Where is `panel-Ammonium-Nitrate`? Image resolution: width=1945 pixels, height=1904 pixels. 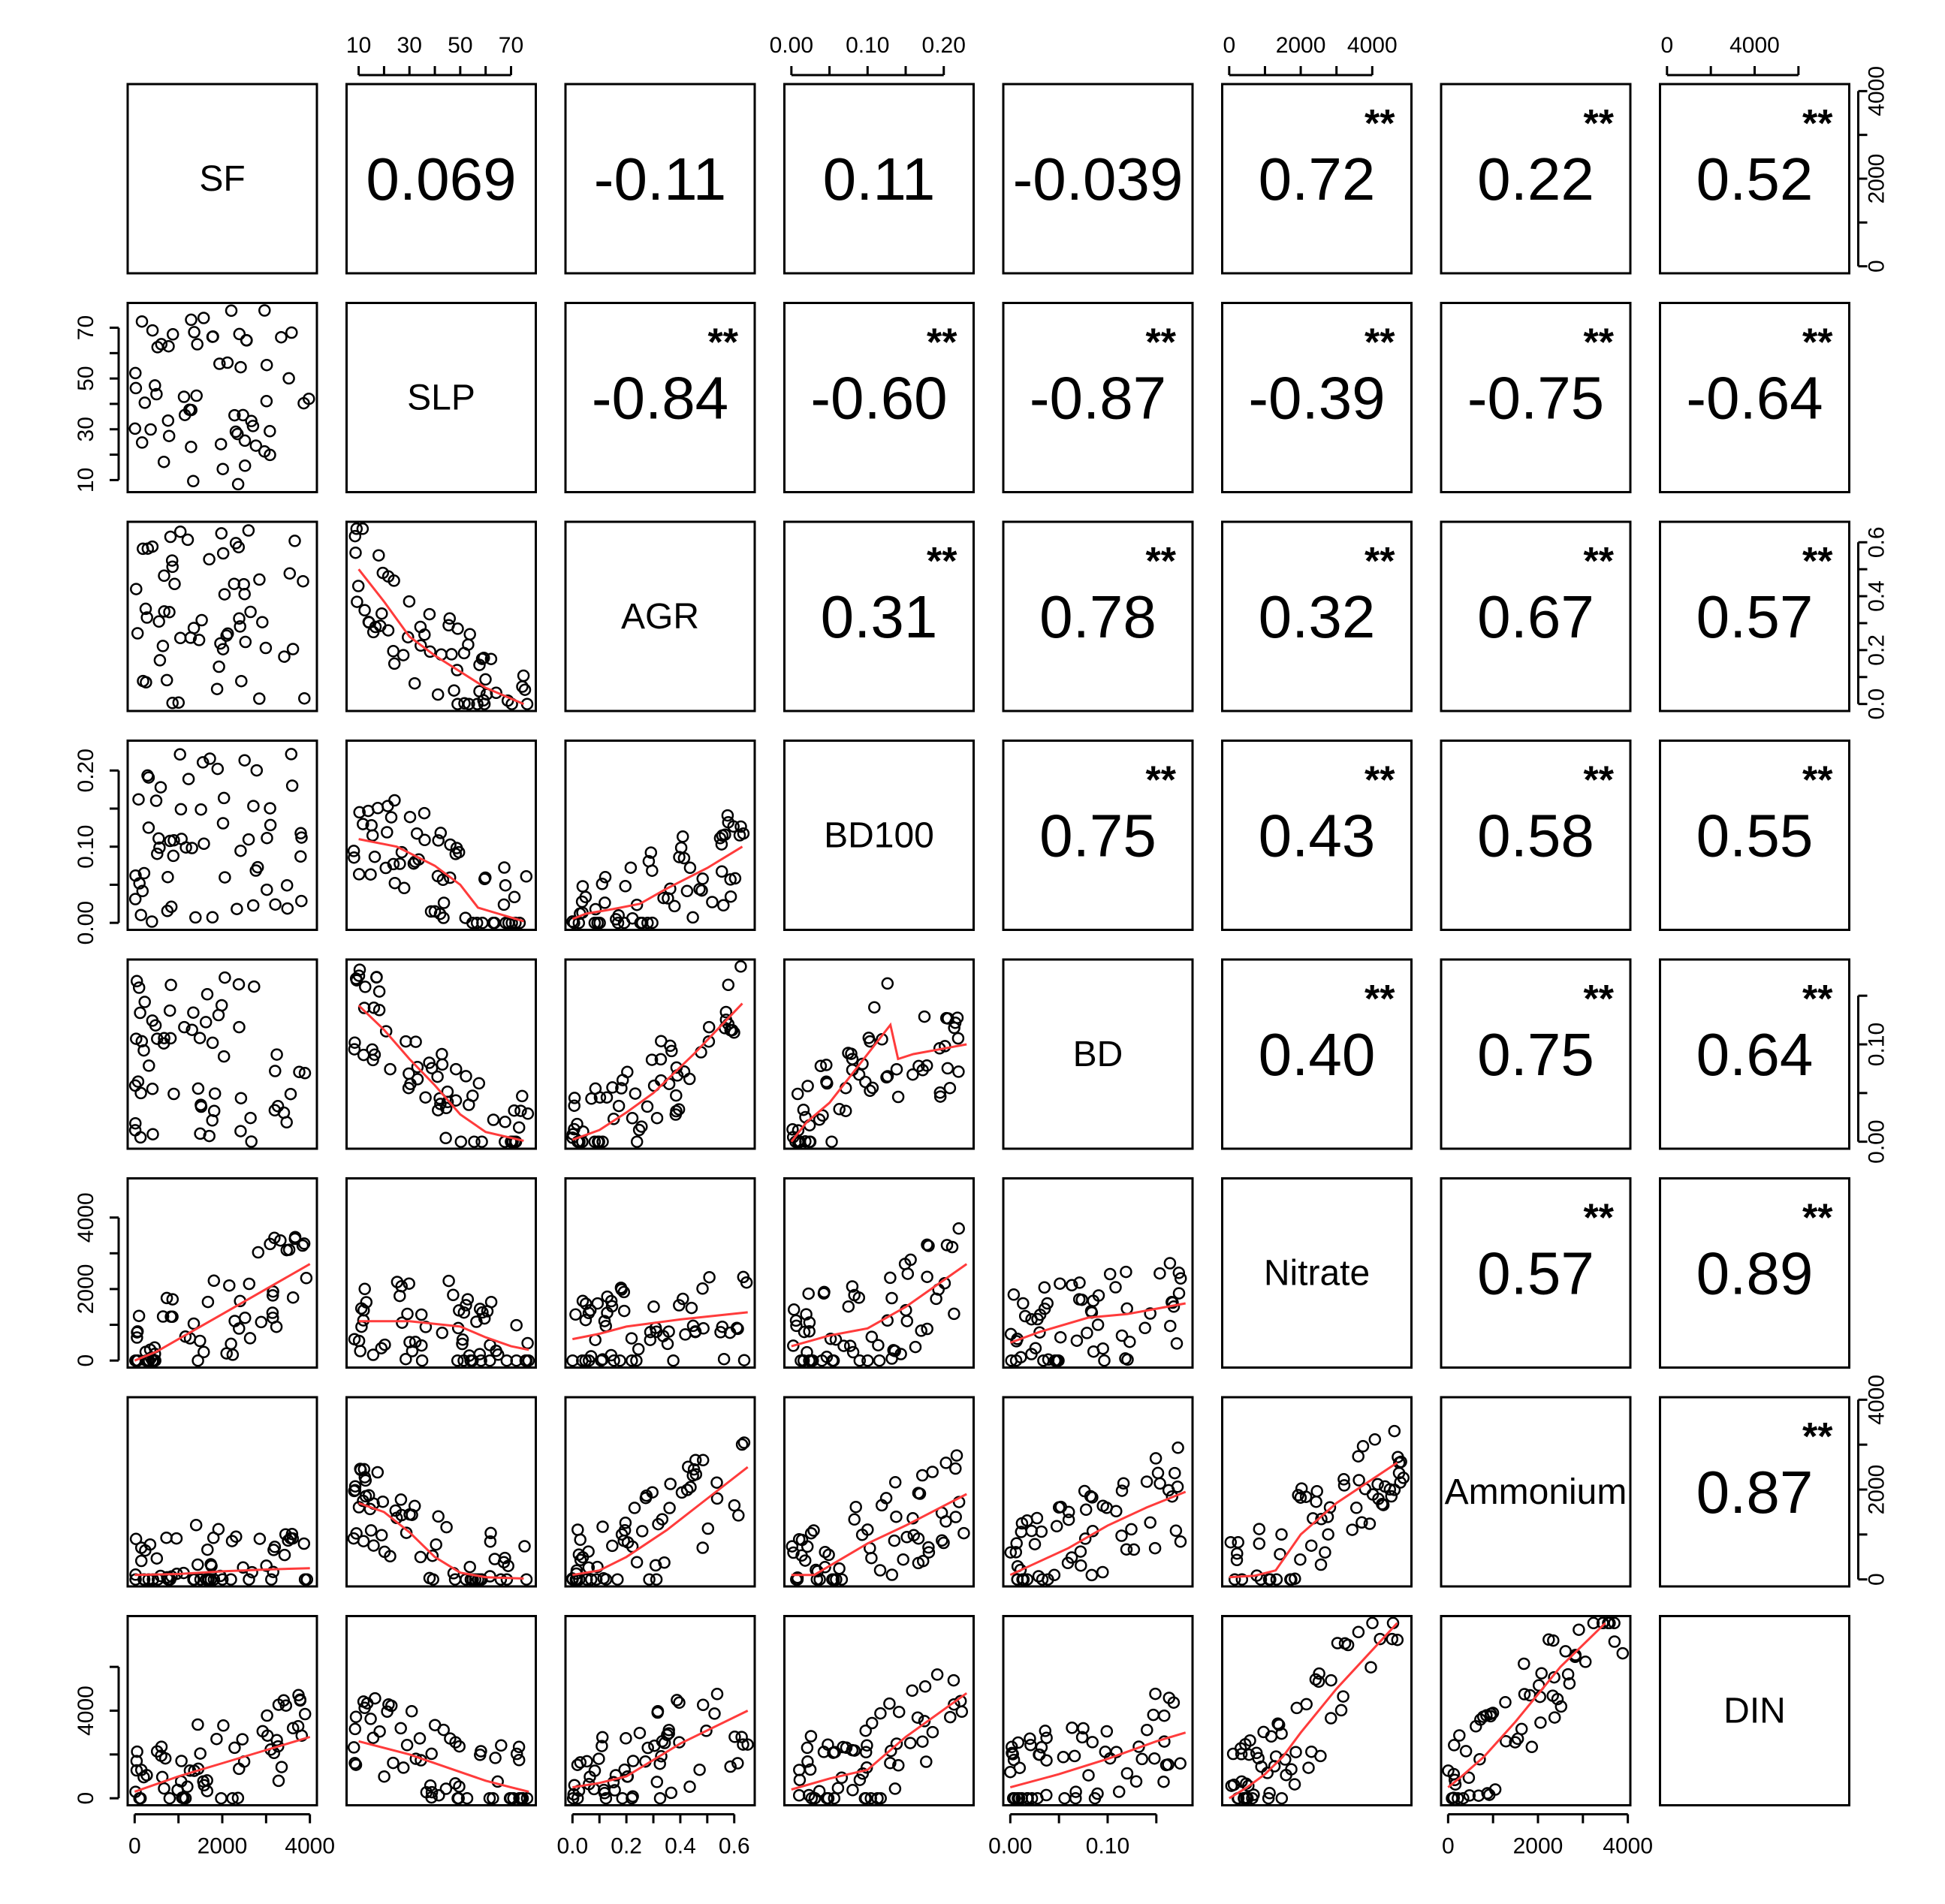
panel-Ammonium-Nitrate is located at coordinates (1317, 1492).